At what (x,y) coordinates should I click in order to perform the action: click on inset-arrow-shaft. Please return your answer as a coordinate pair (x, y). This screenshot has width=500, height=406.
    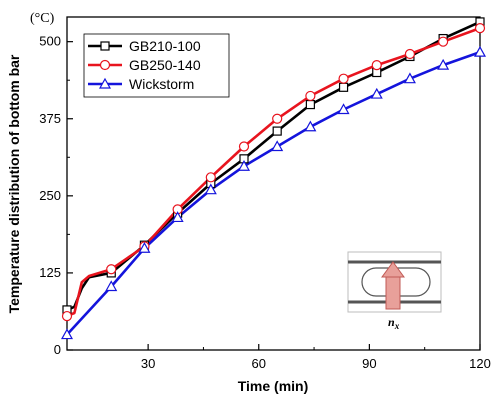
    Looking at the image, I should click on (393, 292).